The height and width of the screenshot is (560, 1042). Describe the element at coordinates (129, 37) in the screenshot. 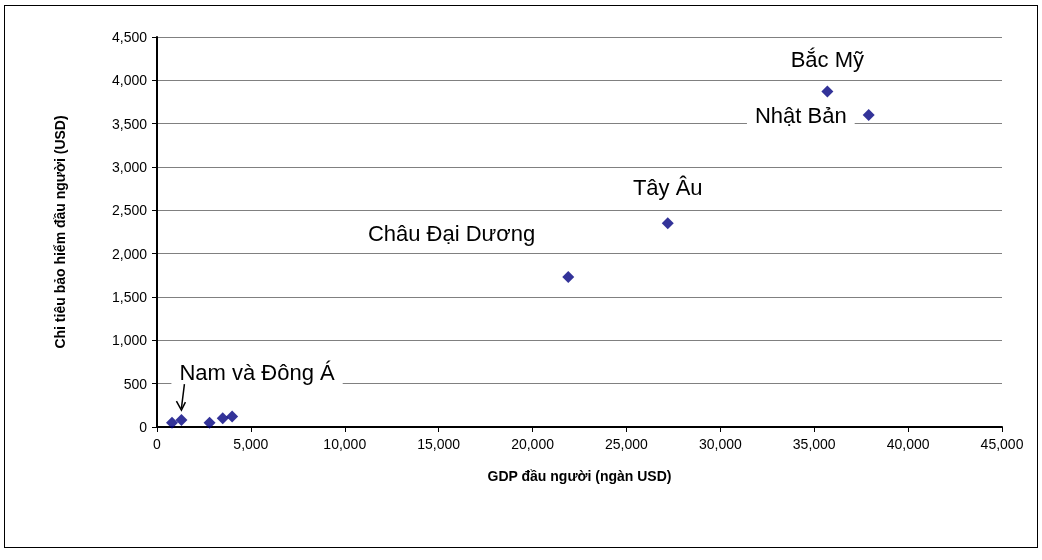

I see `y-tick-label: 4,500` at that location.